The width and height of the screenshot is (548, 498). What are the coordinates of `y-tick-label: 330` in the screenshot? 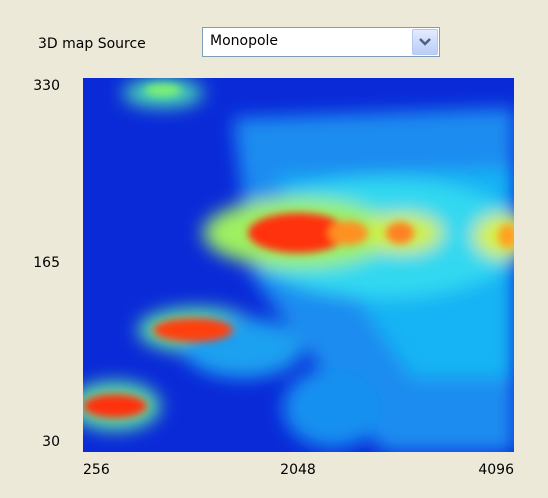 It's located at (46, 86).